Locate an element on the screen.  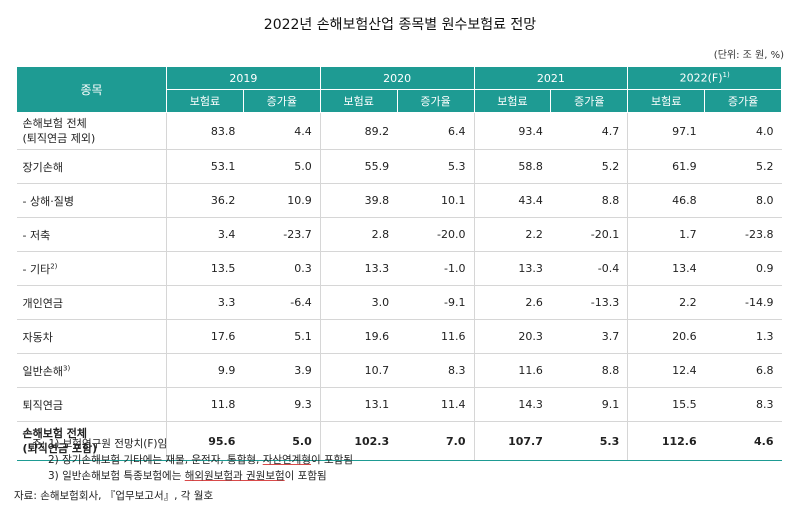
cell-growth: 4.6 is located at coordinates (743, 441).